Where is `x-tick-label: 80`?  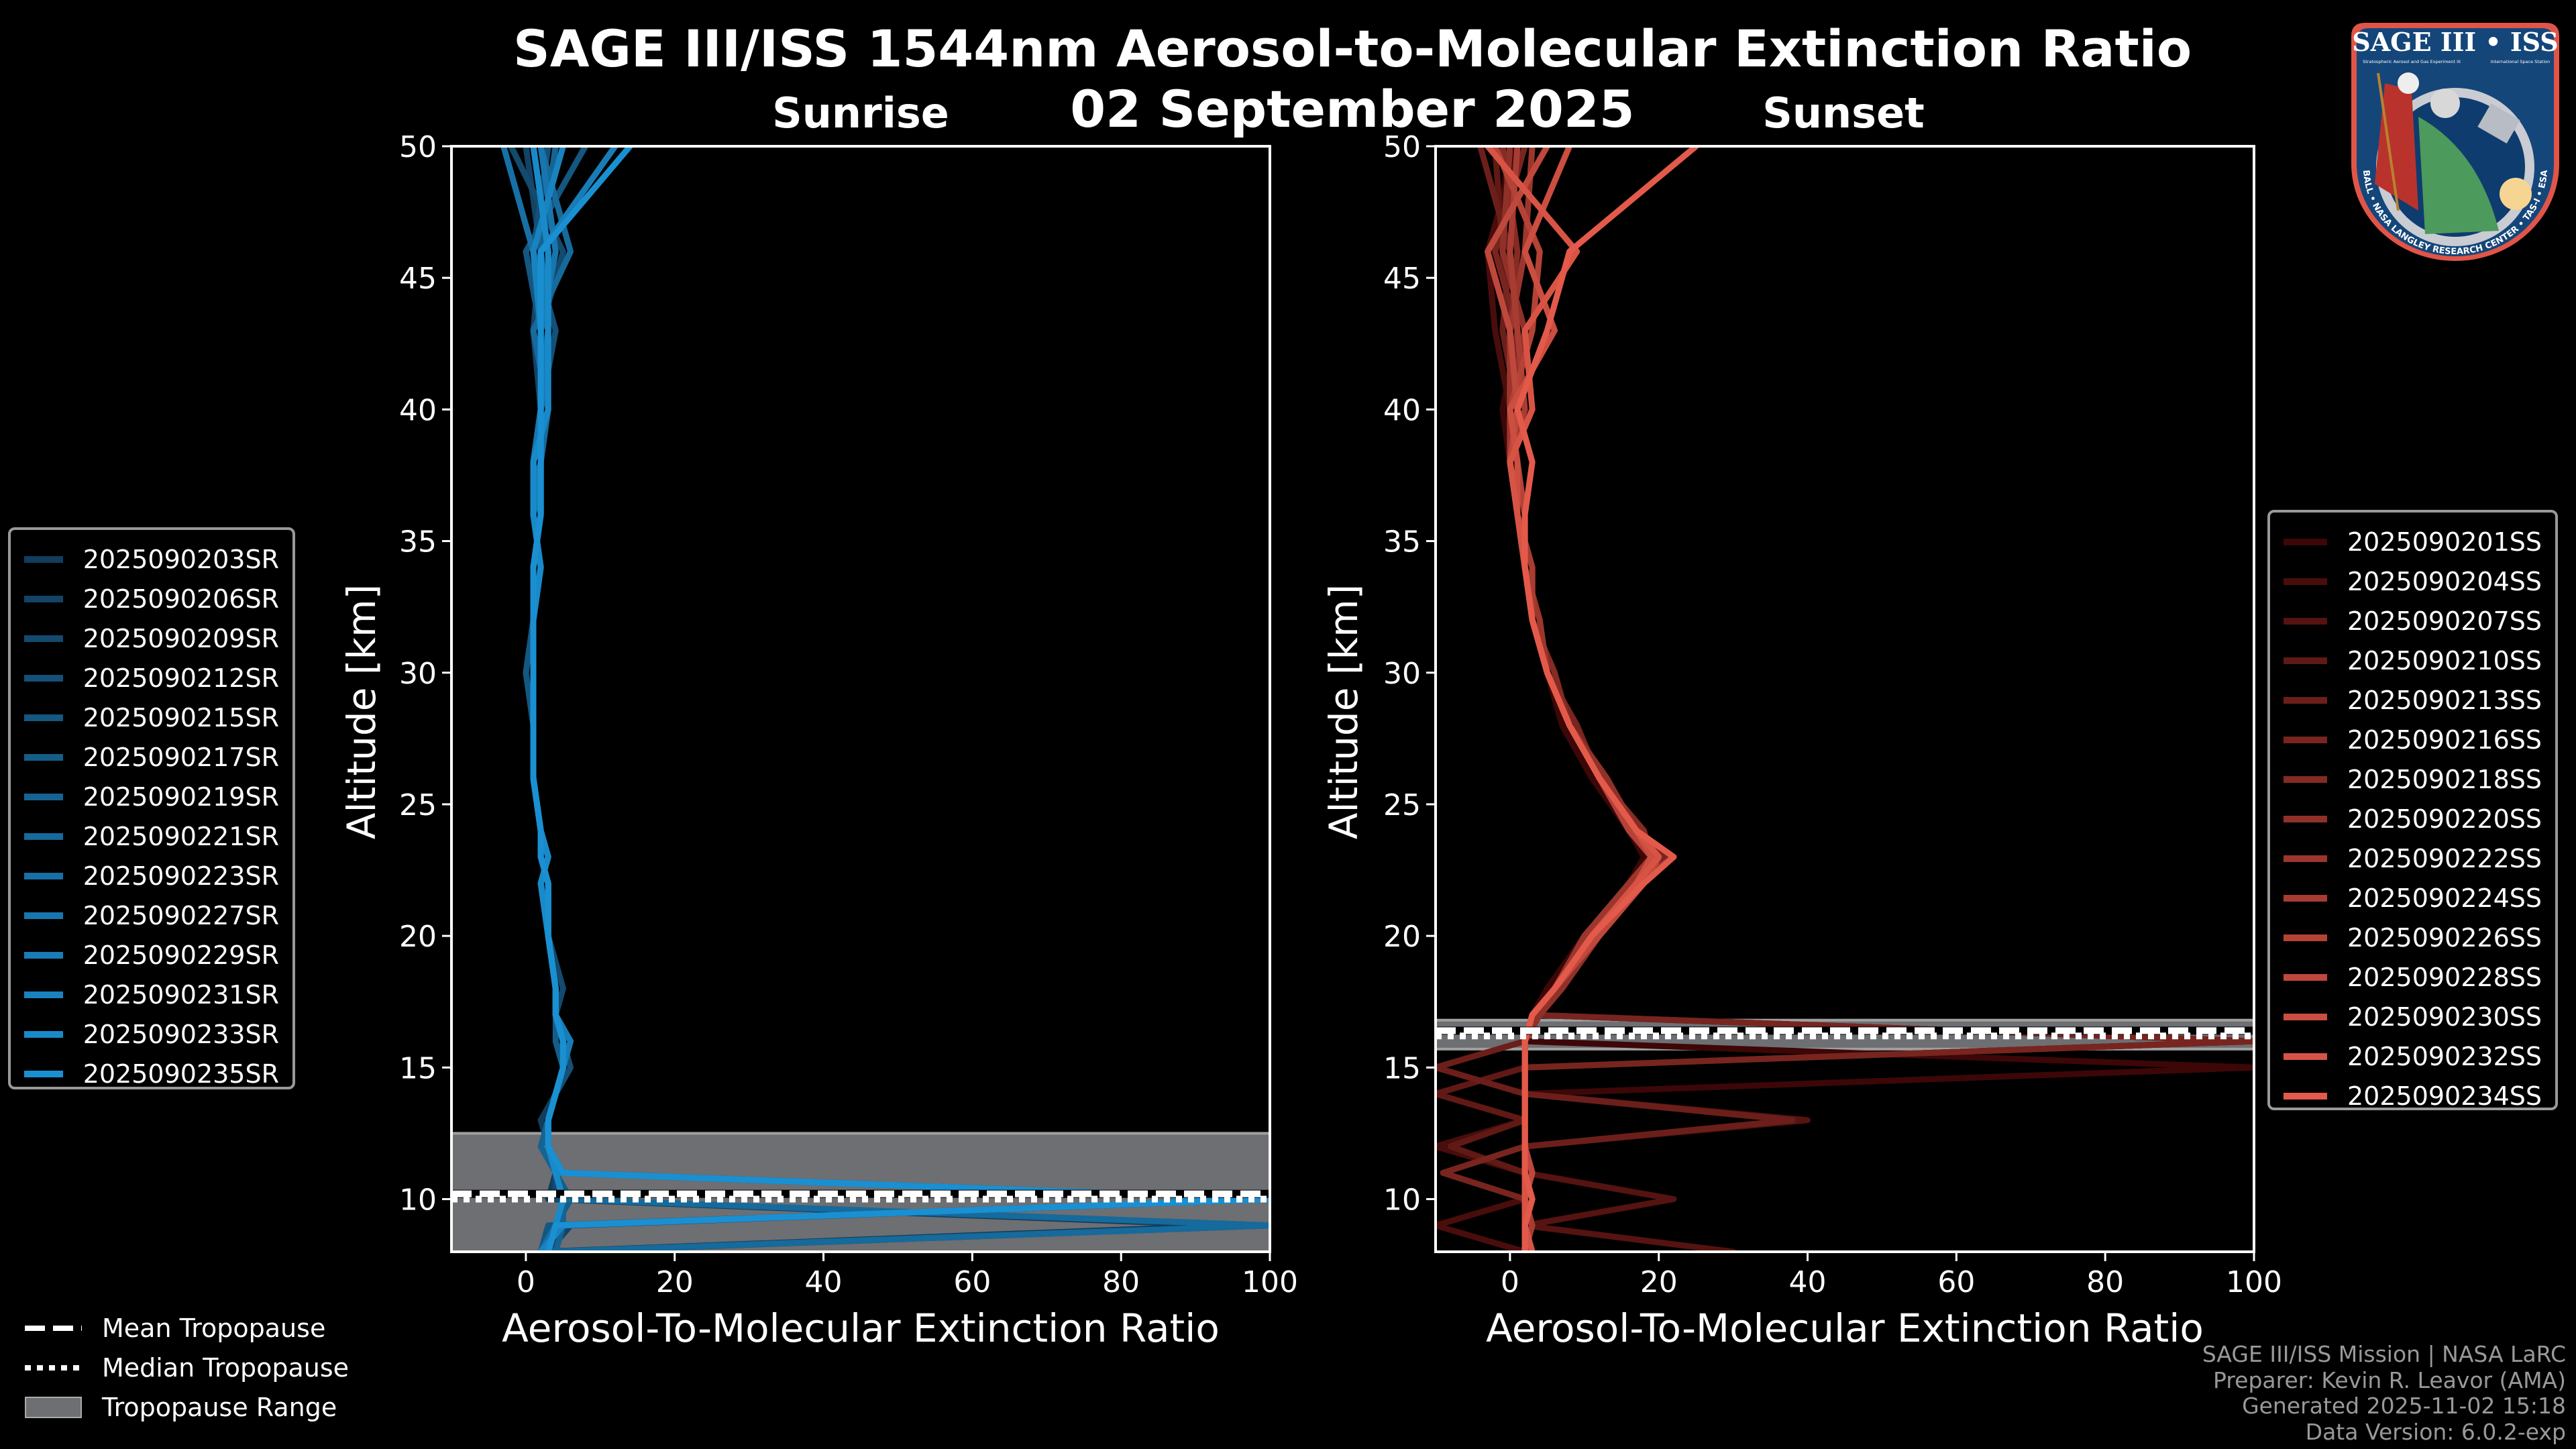 x-tick-label: 80 is located at coordinates (1121, 1282).